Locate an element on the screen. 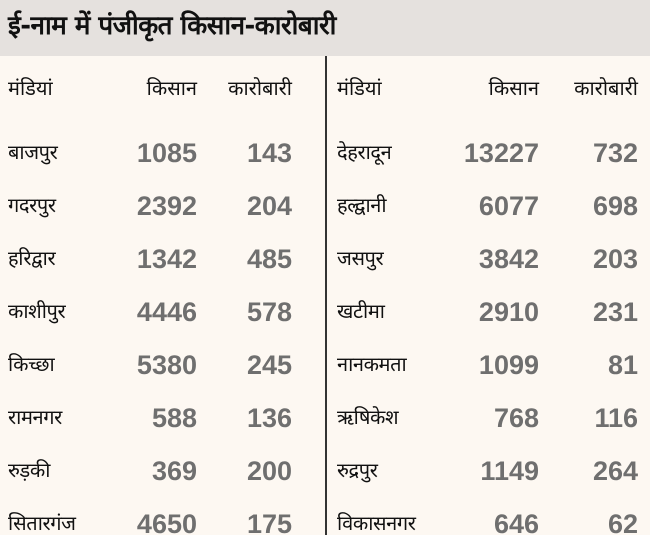 Image resolution: width=650 pixels, height=558 pixels. farmers-count: 1342 is located at coordinates (166, 259).